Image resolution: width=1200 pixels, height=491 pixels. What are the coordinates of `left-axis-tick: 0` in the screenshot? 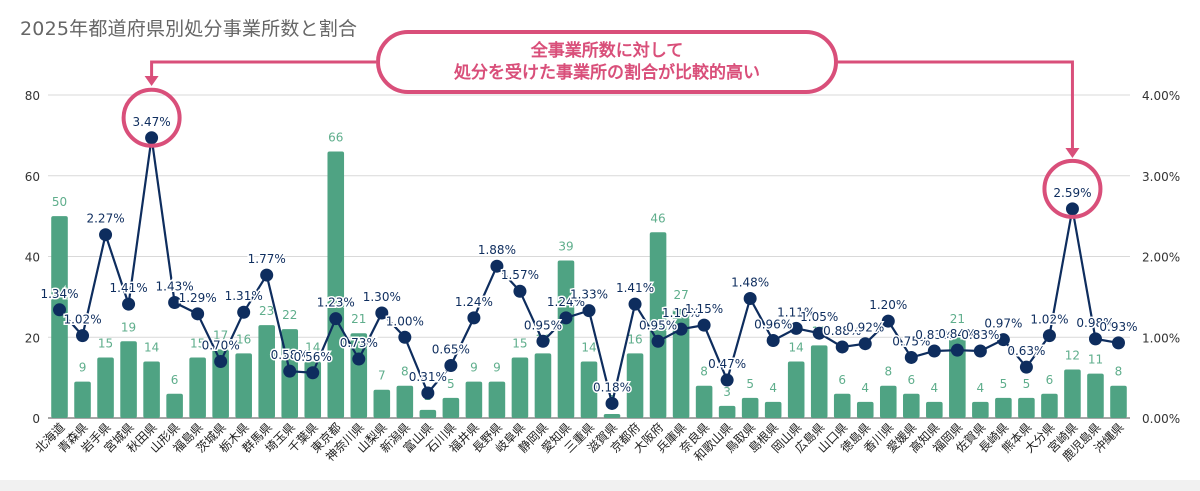 It's located at (36, 419).